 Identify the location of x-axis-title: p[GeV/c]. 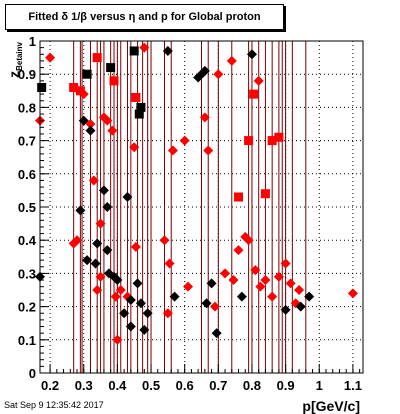
(331, 406).